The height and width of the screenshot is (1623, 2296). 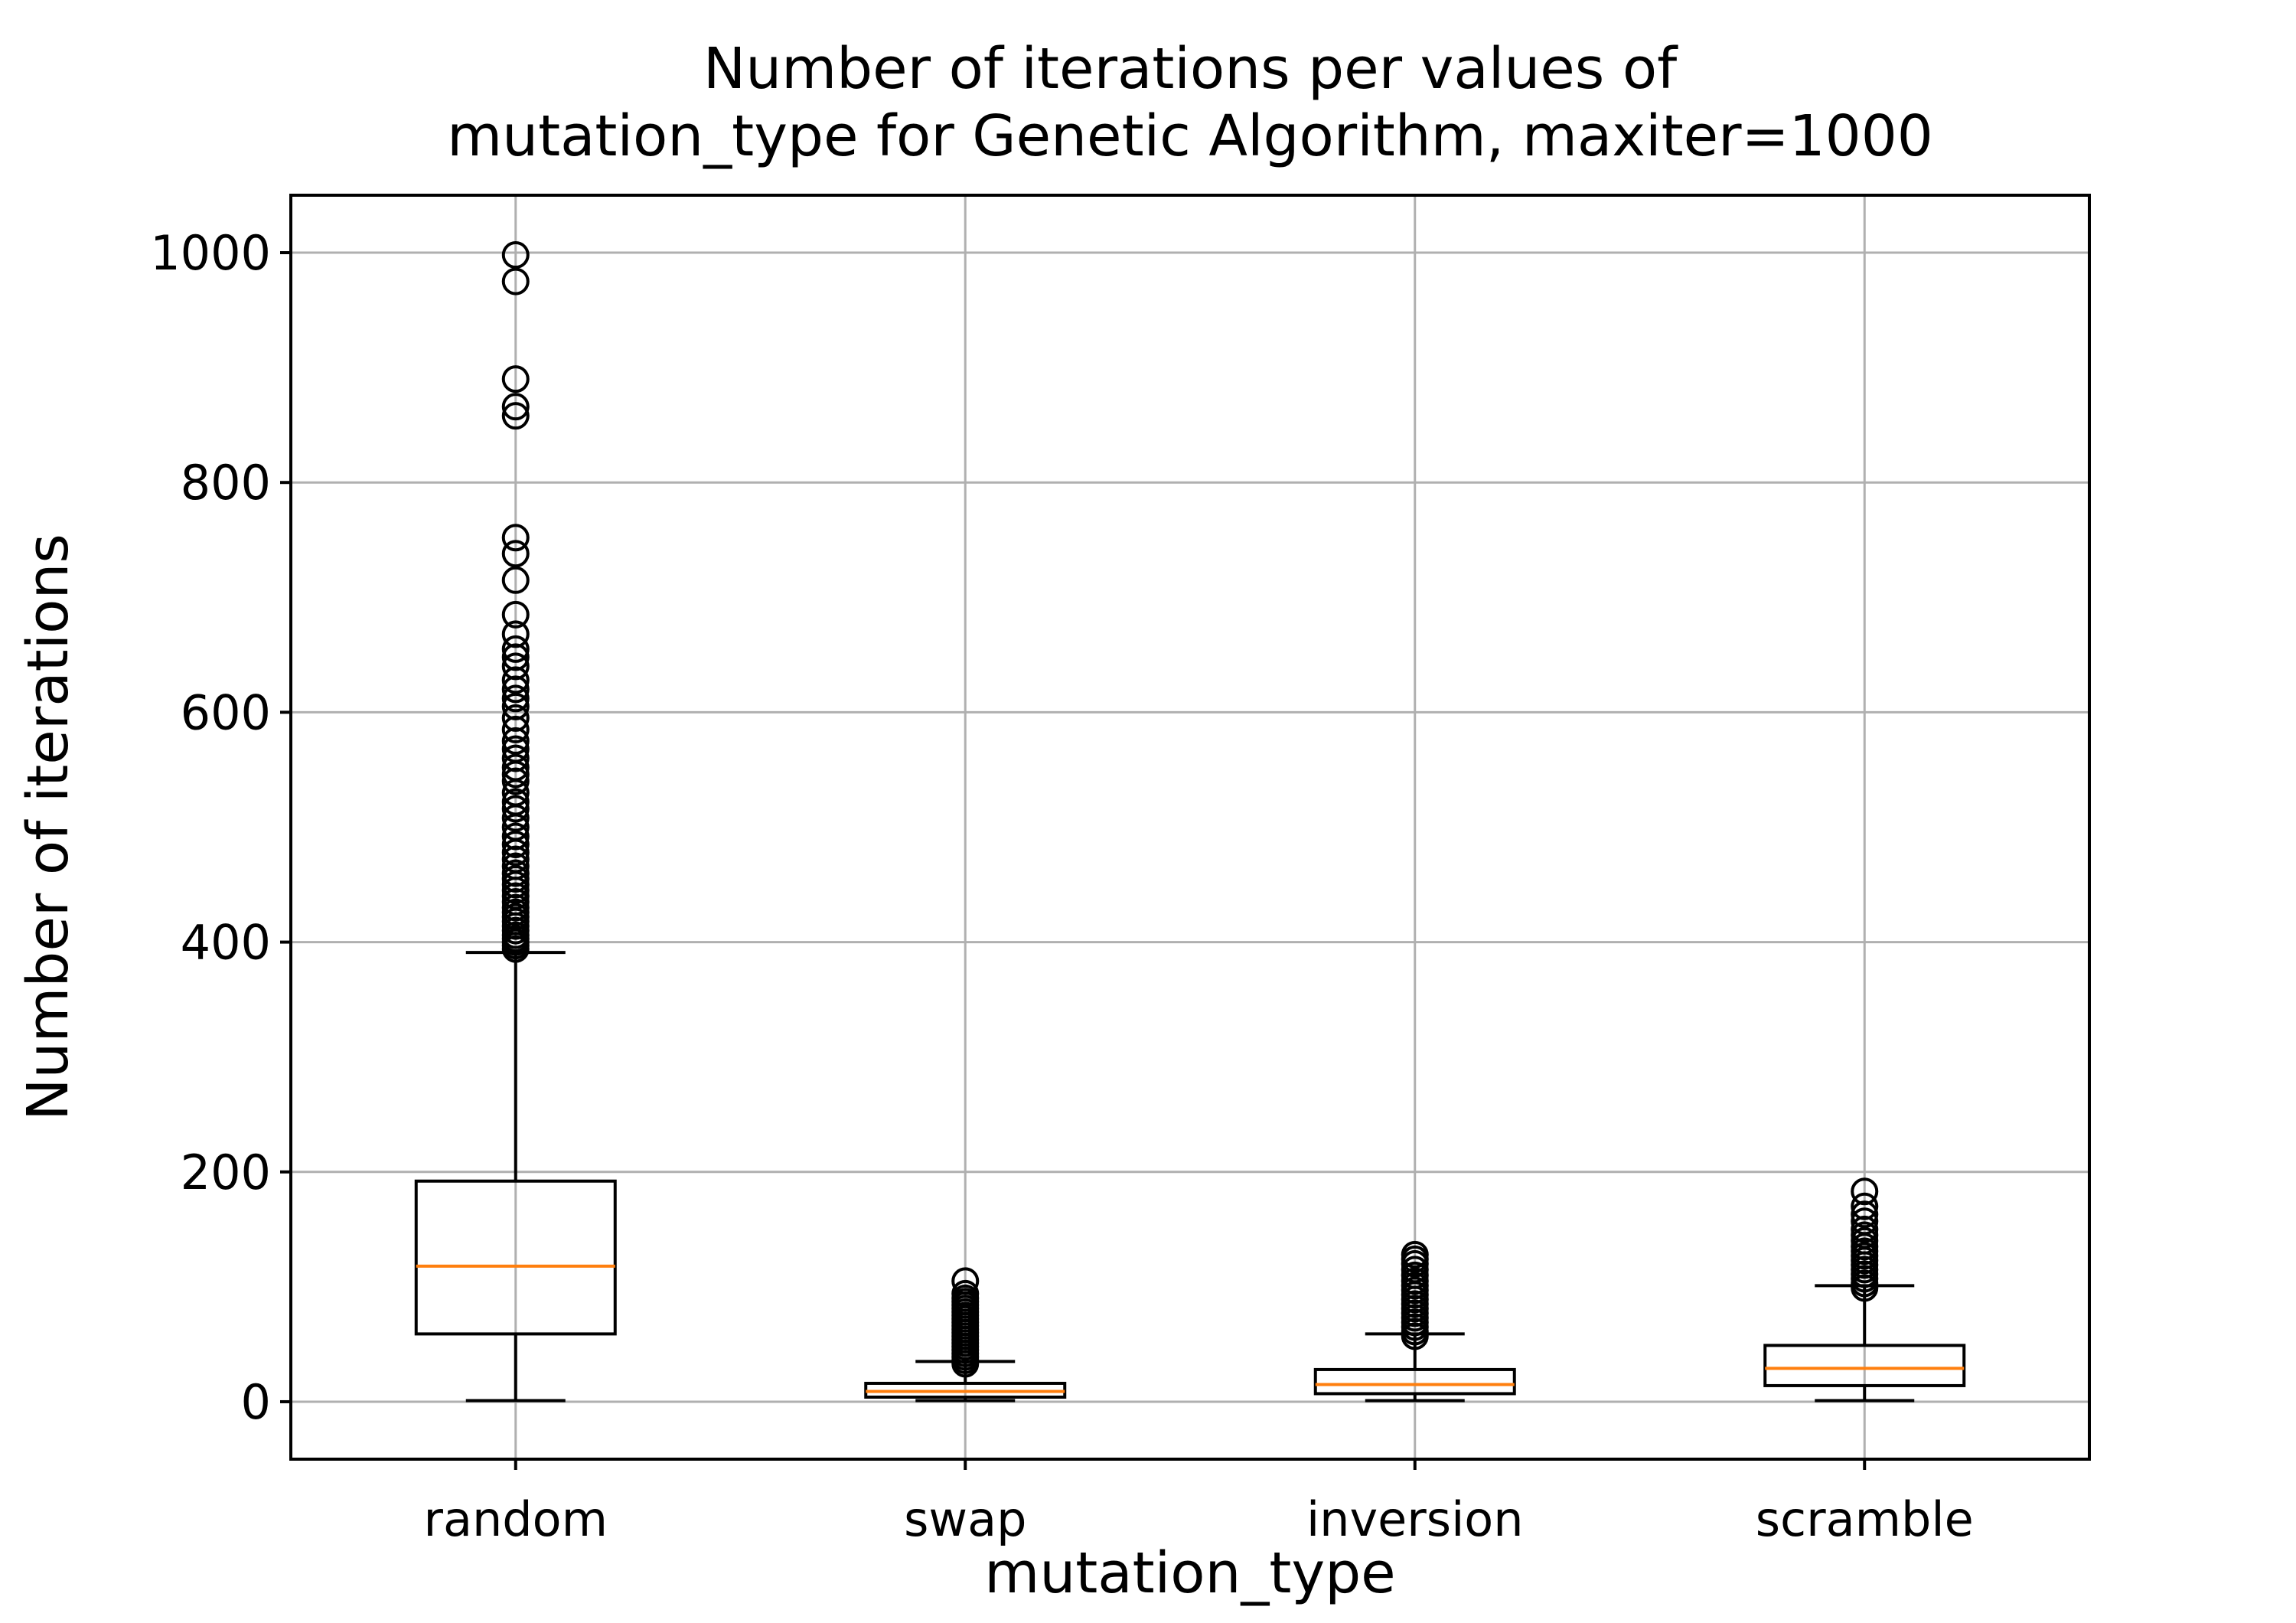 I want to click on y-tick-label: 800, so click(x=226, y=483).